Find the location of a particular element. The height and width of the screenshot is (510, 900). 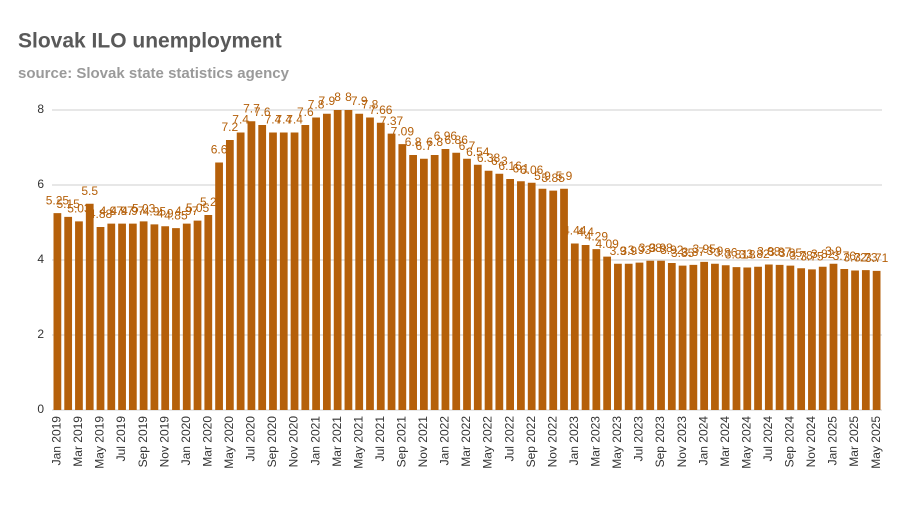

value-label: 3.88 is located at coordinates (769, 252).